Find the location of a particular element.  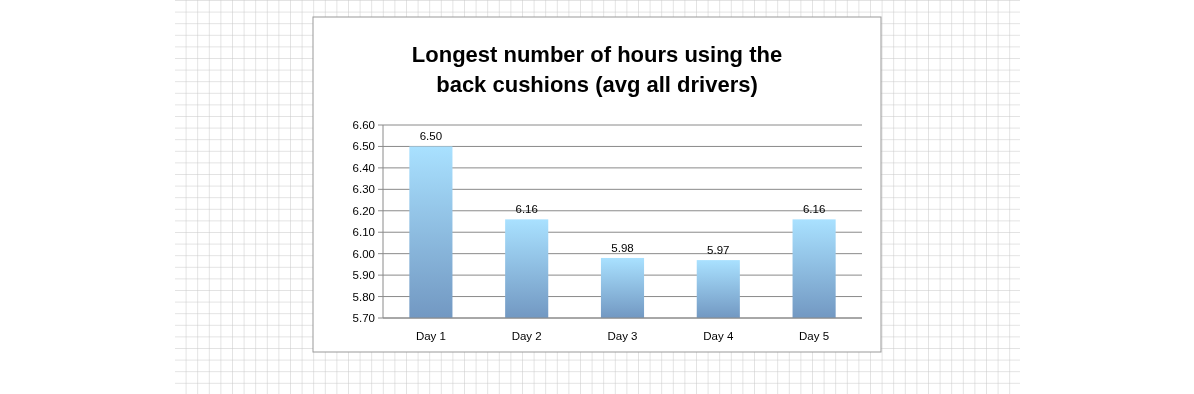

data-label: 6.50 is located at coordinates (431, 136).